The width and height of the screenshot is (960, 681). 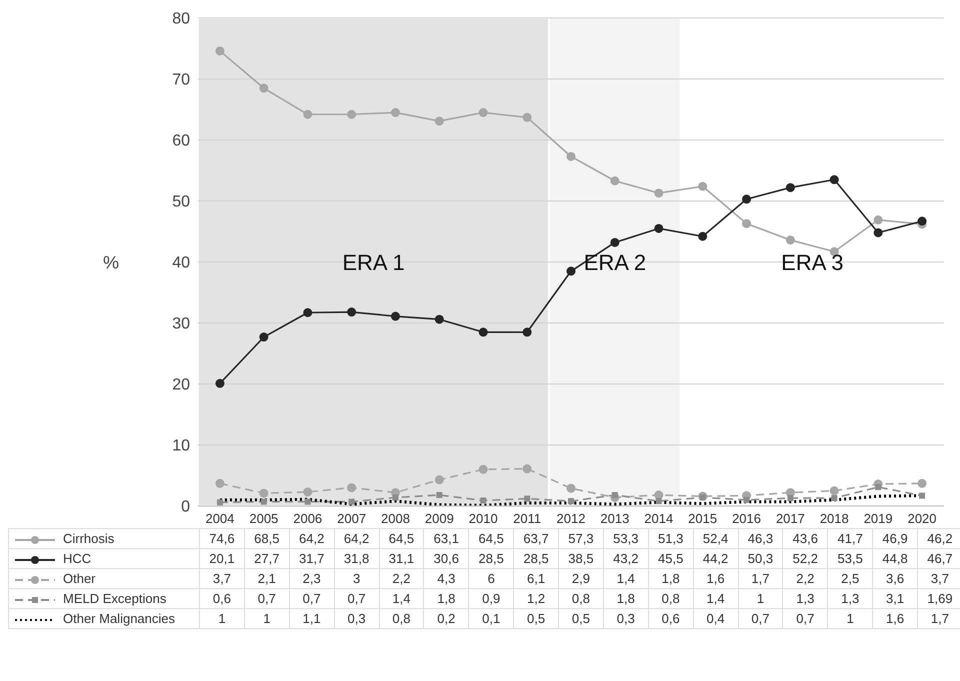 What do you see at coordinates (311, 578) in the screenshot?
I see `data-label: 2,3` at bounding box center [311, 578].